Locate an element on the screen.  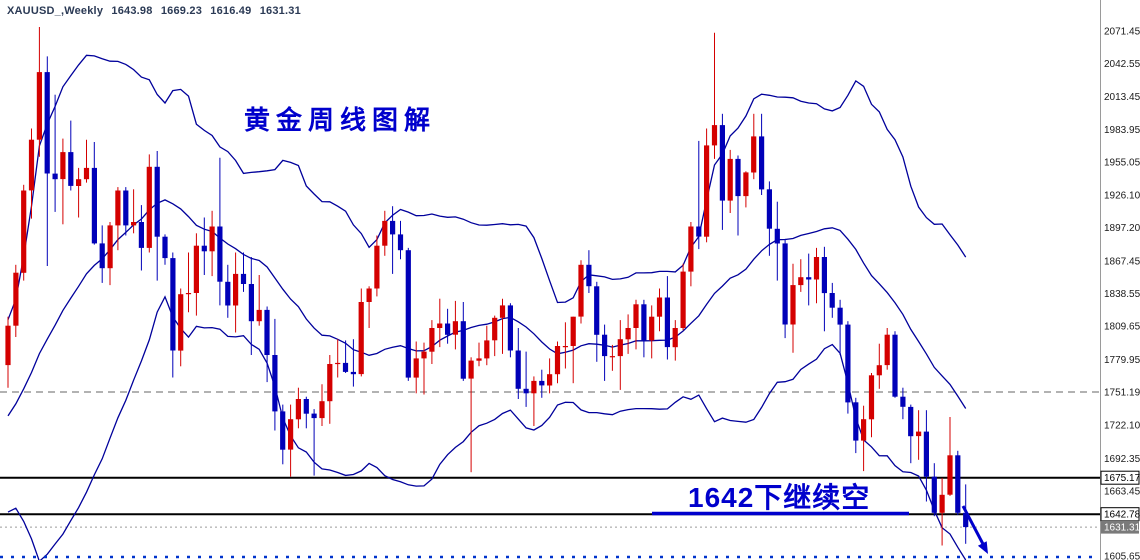
ohlc-high: 1669.23 is located at coordinates (181, 11).